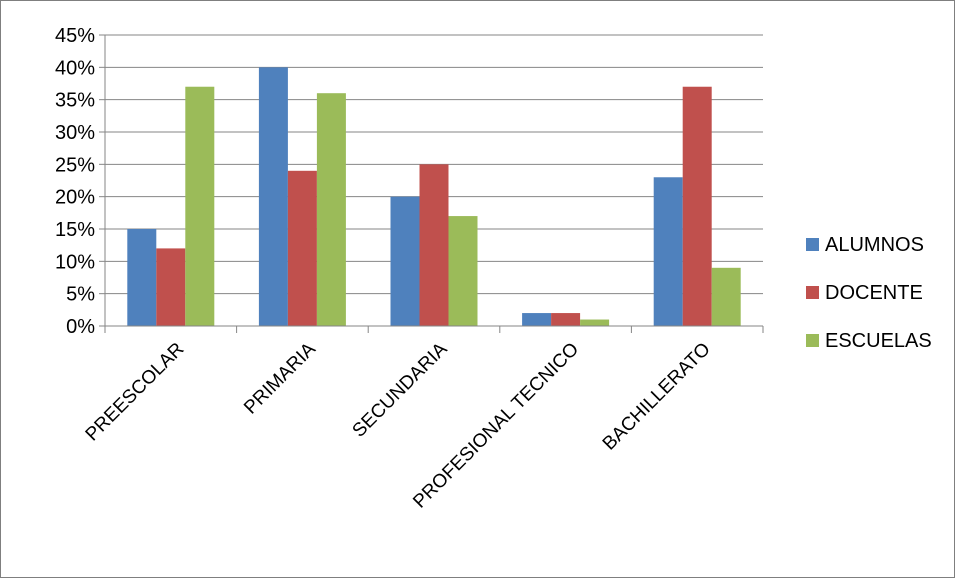 The image size is (955, 578). Describe the element at coordinates (726, 296) in the screenshot. I see `bar-escuelas-bachillerato` at that location.